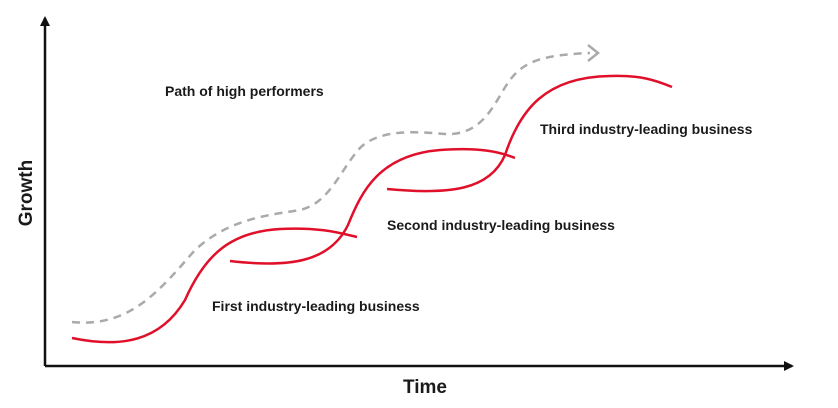  I want to click on first-business-curve, so click(214, 285).